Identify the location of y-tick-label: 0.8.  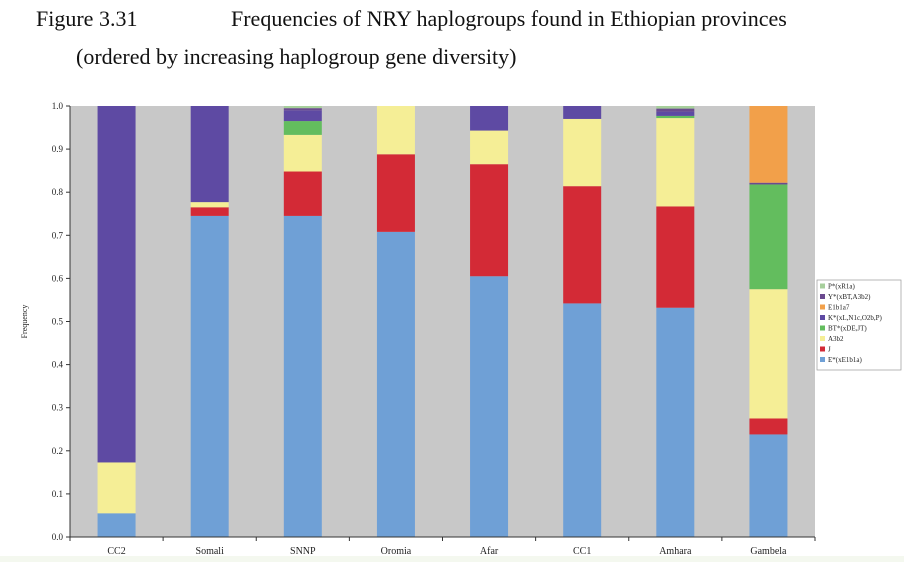
(58, 192).